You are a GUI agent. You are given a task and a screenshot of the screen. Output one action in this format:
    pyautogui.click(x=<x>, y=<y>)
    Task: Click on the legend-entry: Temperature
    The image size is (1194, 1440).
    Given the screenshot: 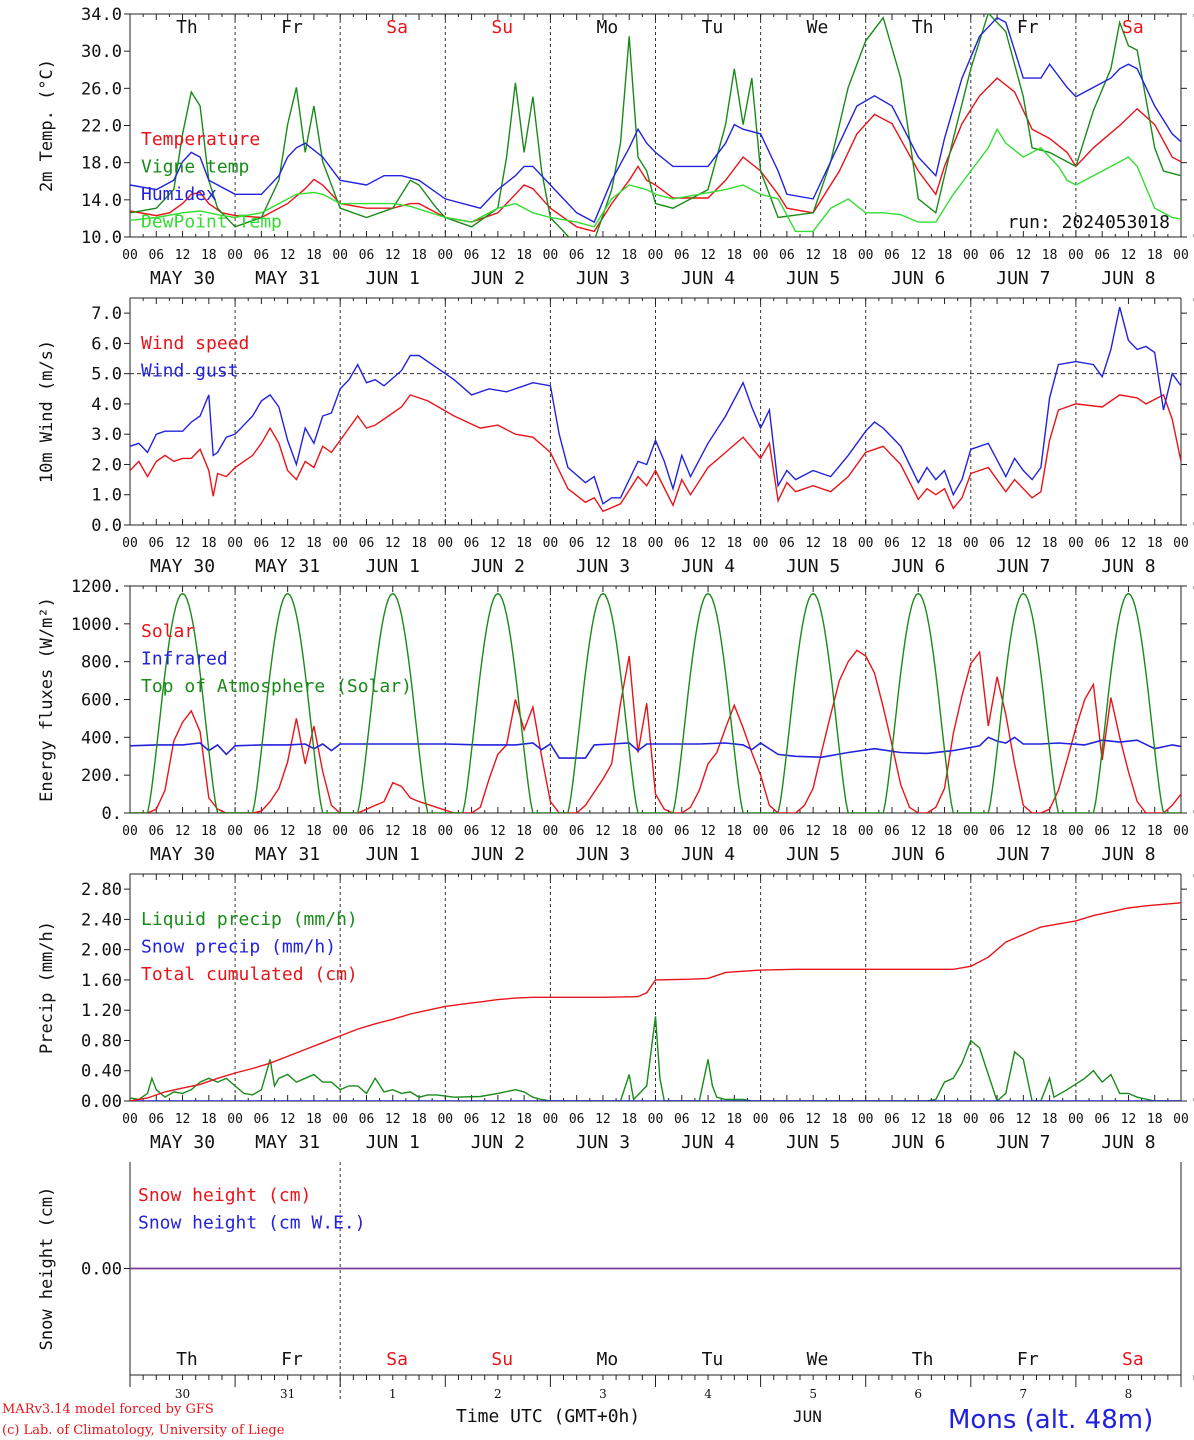 What is the action you would take?
    pyautogui.click(x=200, y=139)
    